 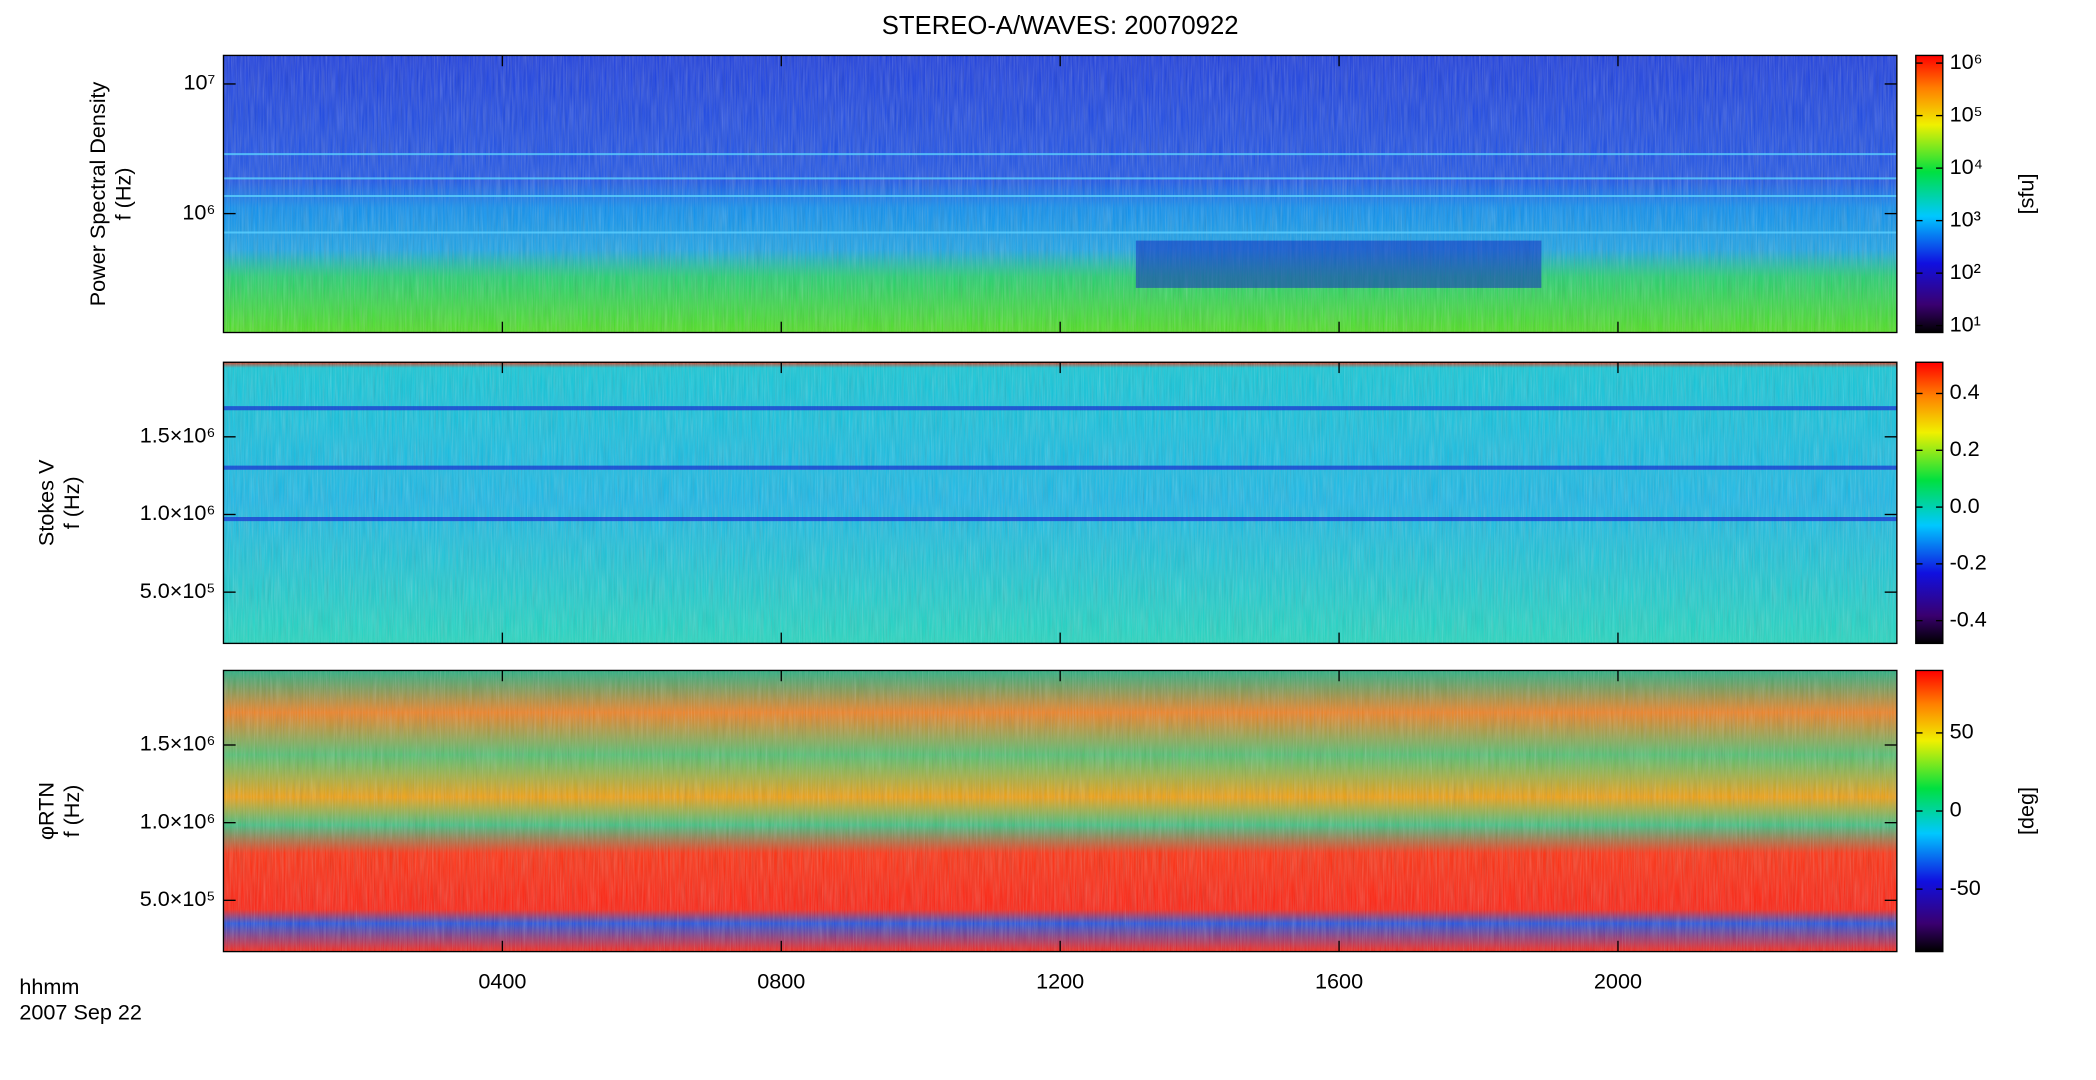 What do you see at coordinates (199, 82) in the screenshot?
I see `y-tick-label: 10⁷` at bounding box center [199, 82].